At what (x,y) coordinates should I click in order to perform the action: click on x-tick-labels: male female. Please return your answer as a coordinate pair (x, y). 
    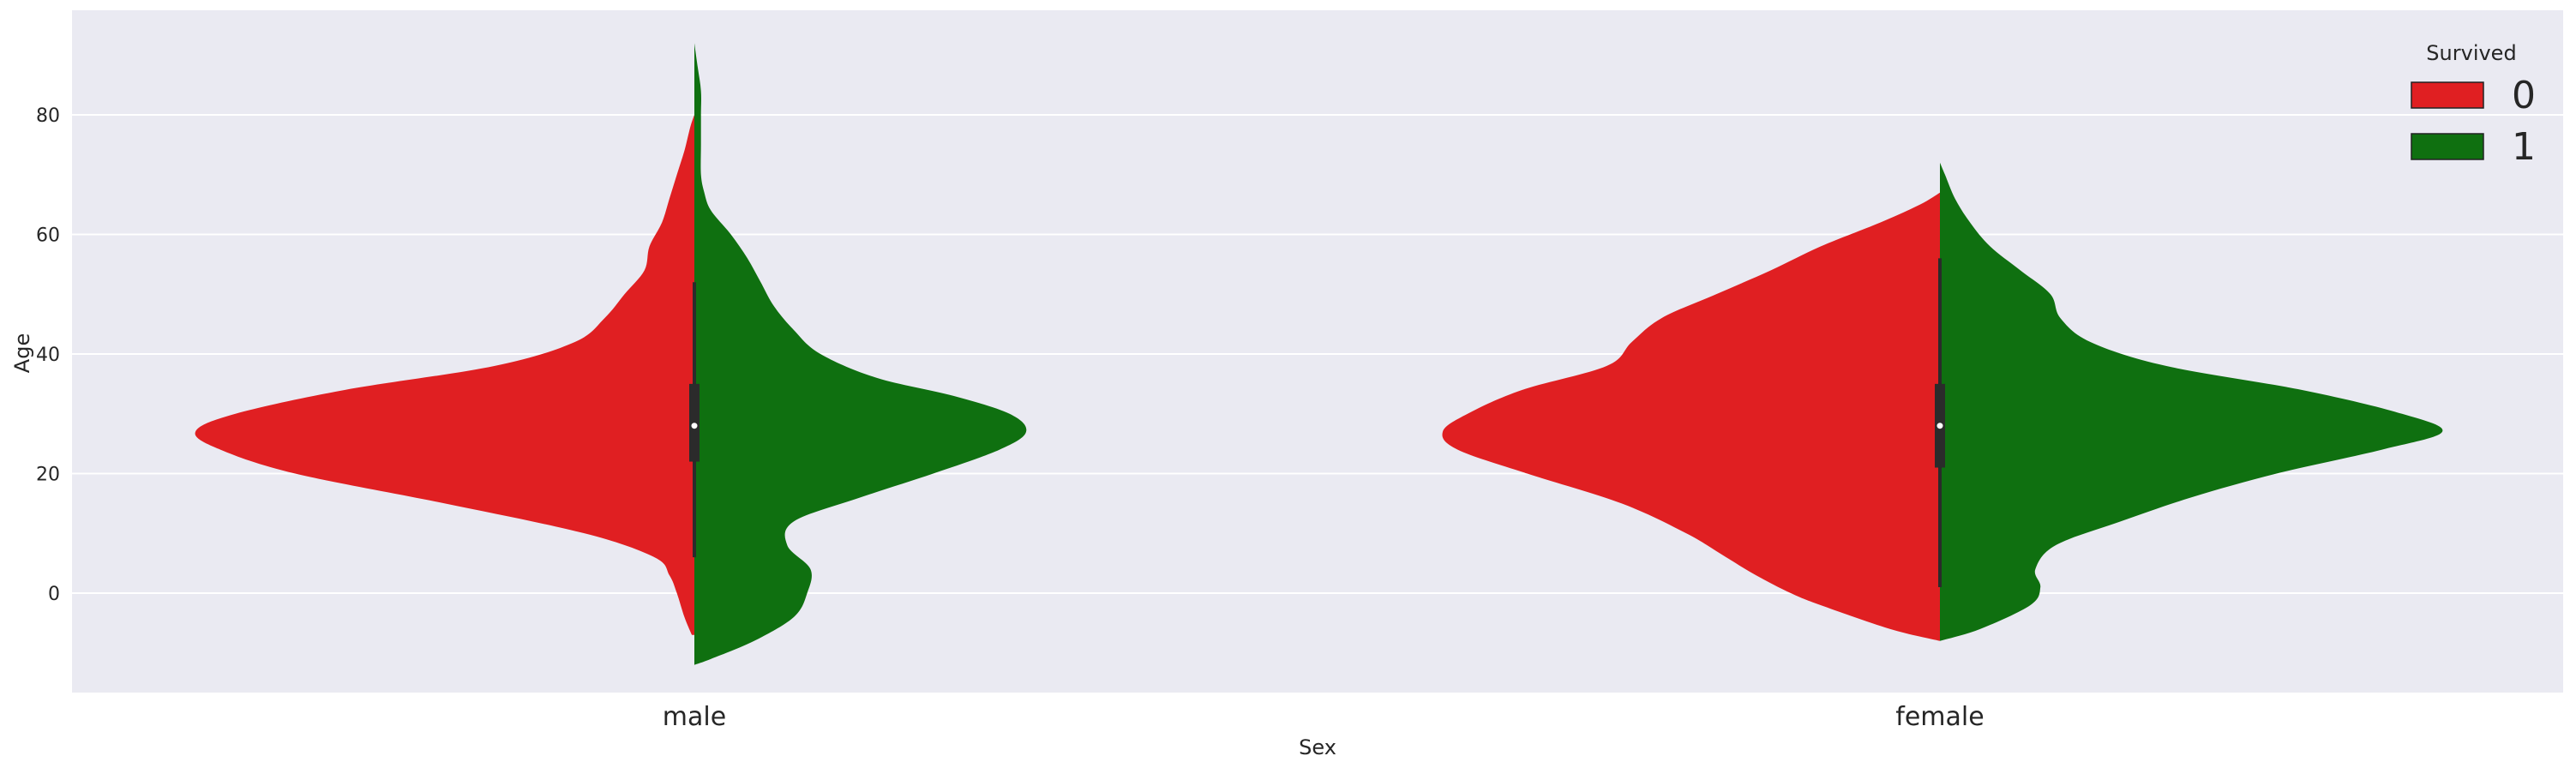
    Looking at the image, I should click on (1324, 717).